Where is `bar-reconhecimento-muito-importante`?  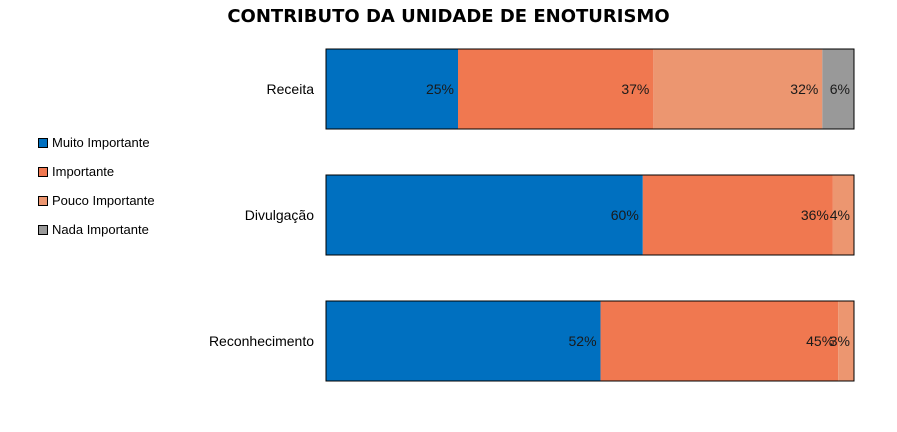
bar-reconhecimento-muito-importante is located at coordinates (463, 341).